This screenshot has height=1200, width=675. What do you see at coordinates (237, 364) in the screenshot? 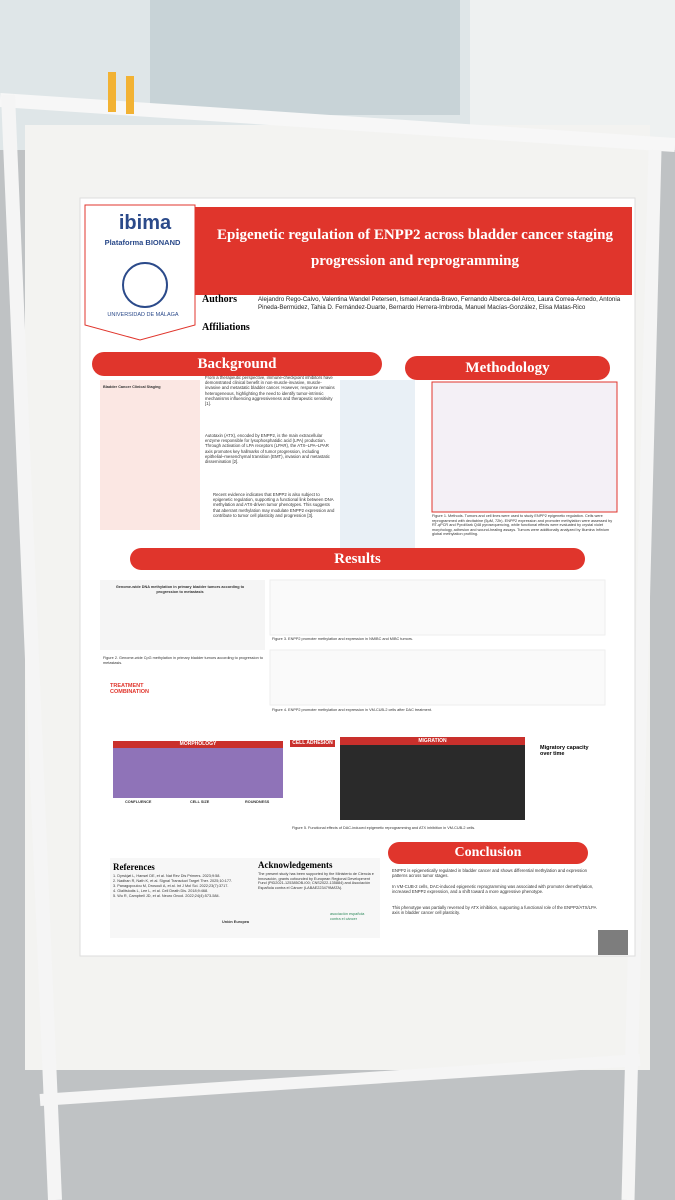
I see `section-heading: Background` at bounding box center [237, 364].